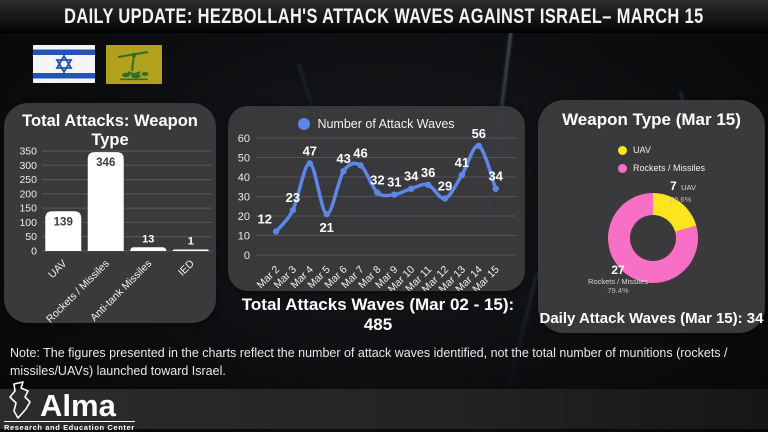 This screenshot has height=432, width=768. I want to click on logo-tagline: Research and Education Center, so click(69, 427).